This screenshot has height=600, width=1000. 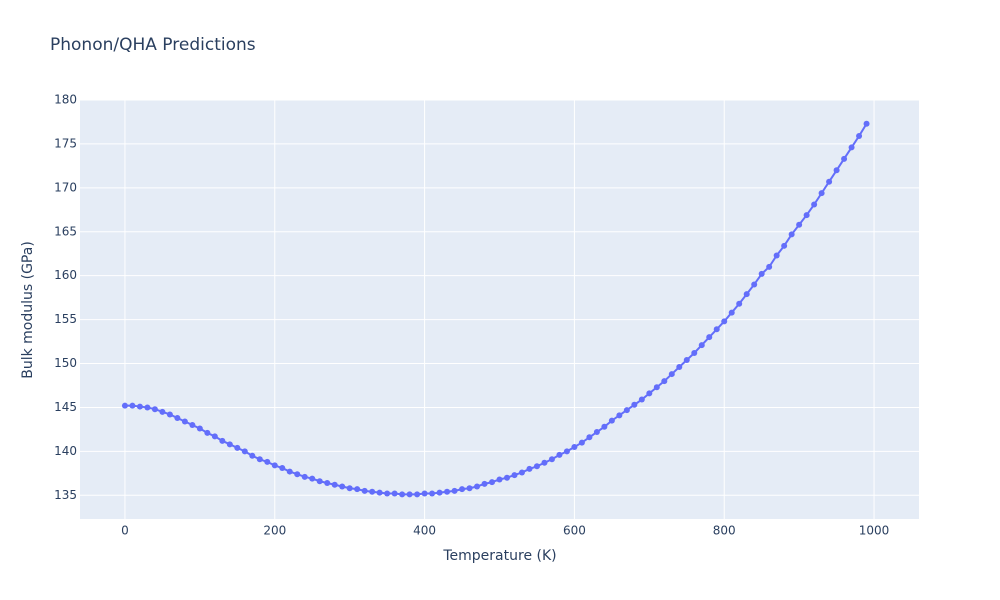 What do you see at coordinates (65, 319) in the screenshot?
I see `y-tick-label: 155` at bounding box center [65, 319].